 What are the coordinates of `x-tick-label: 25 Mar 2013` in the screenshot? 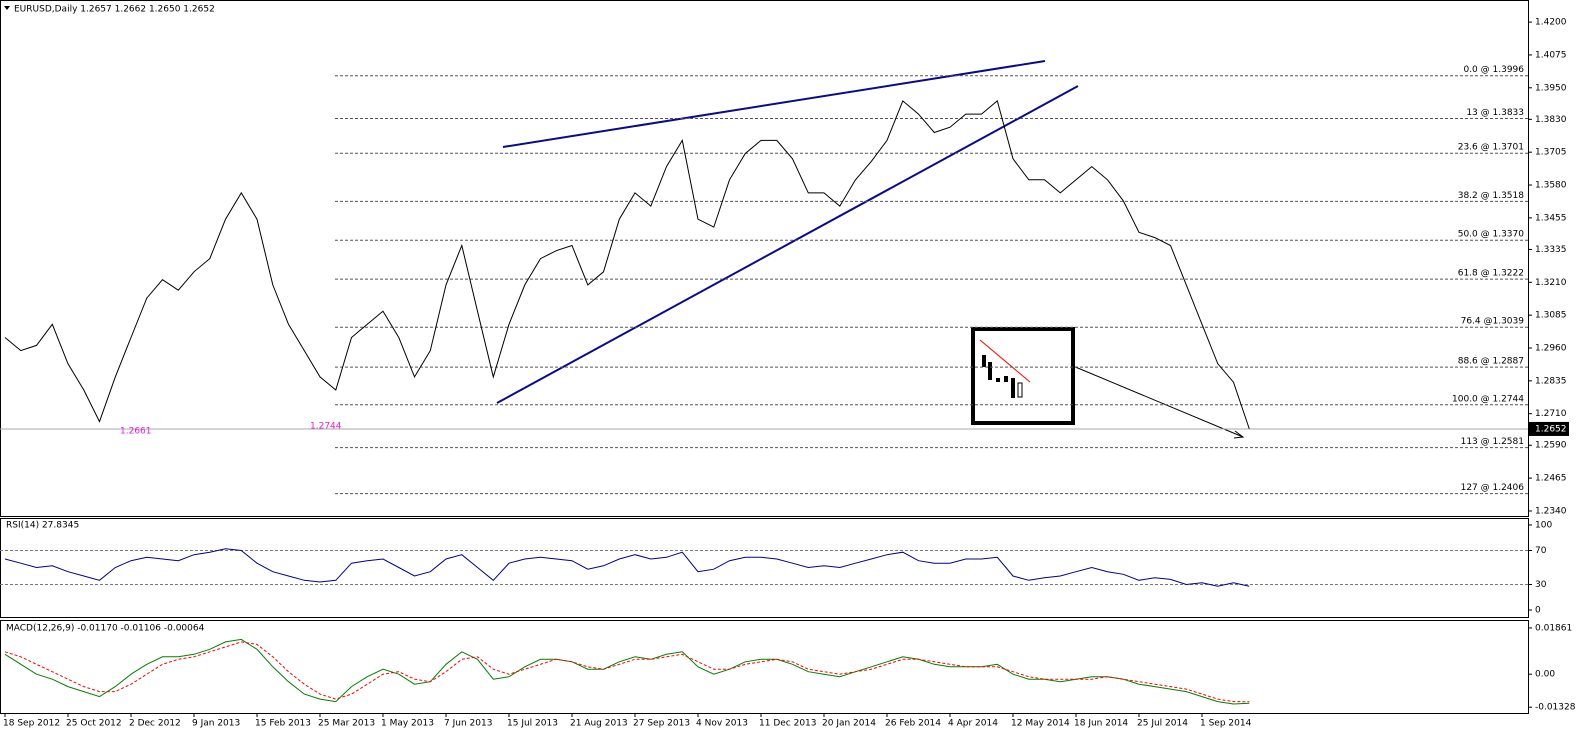 It's located at (346, 724).